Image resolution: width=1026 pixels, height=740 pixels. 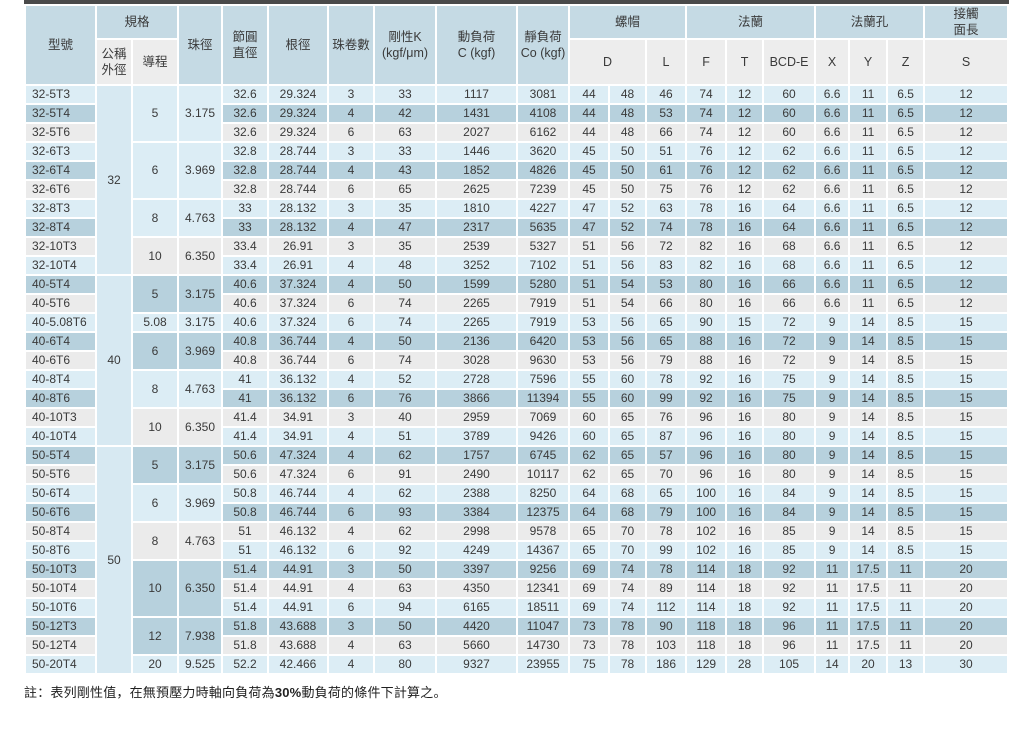 What do you see at coordinates (155, 664) in the screenshot?
I see `lead-cell: 20` at bounding box center [155, 664].